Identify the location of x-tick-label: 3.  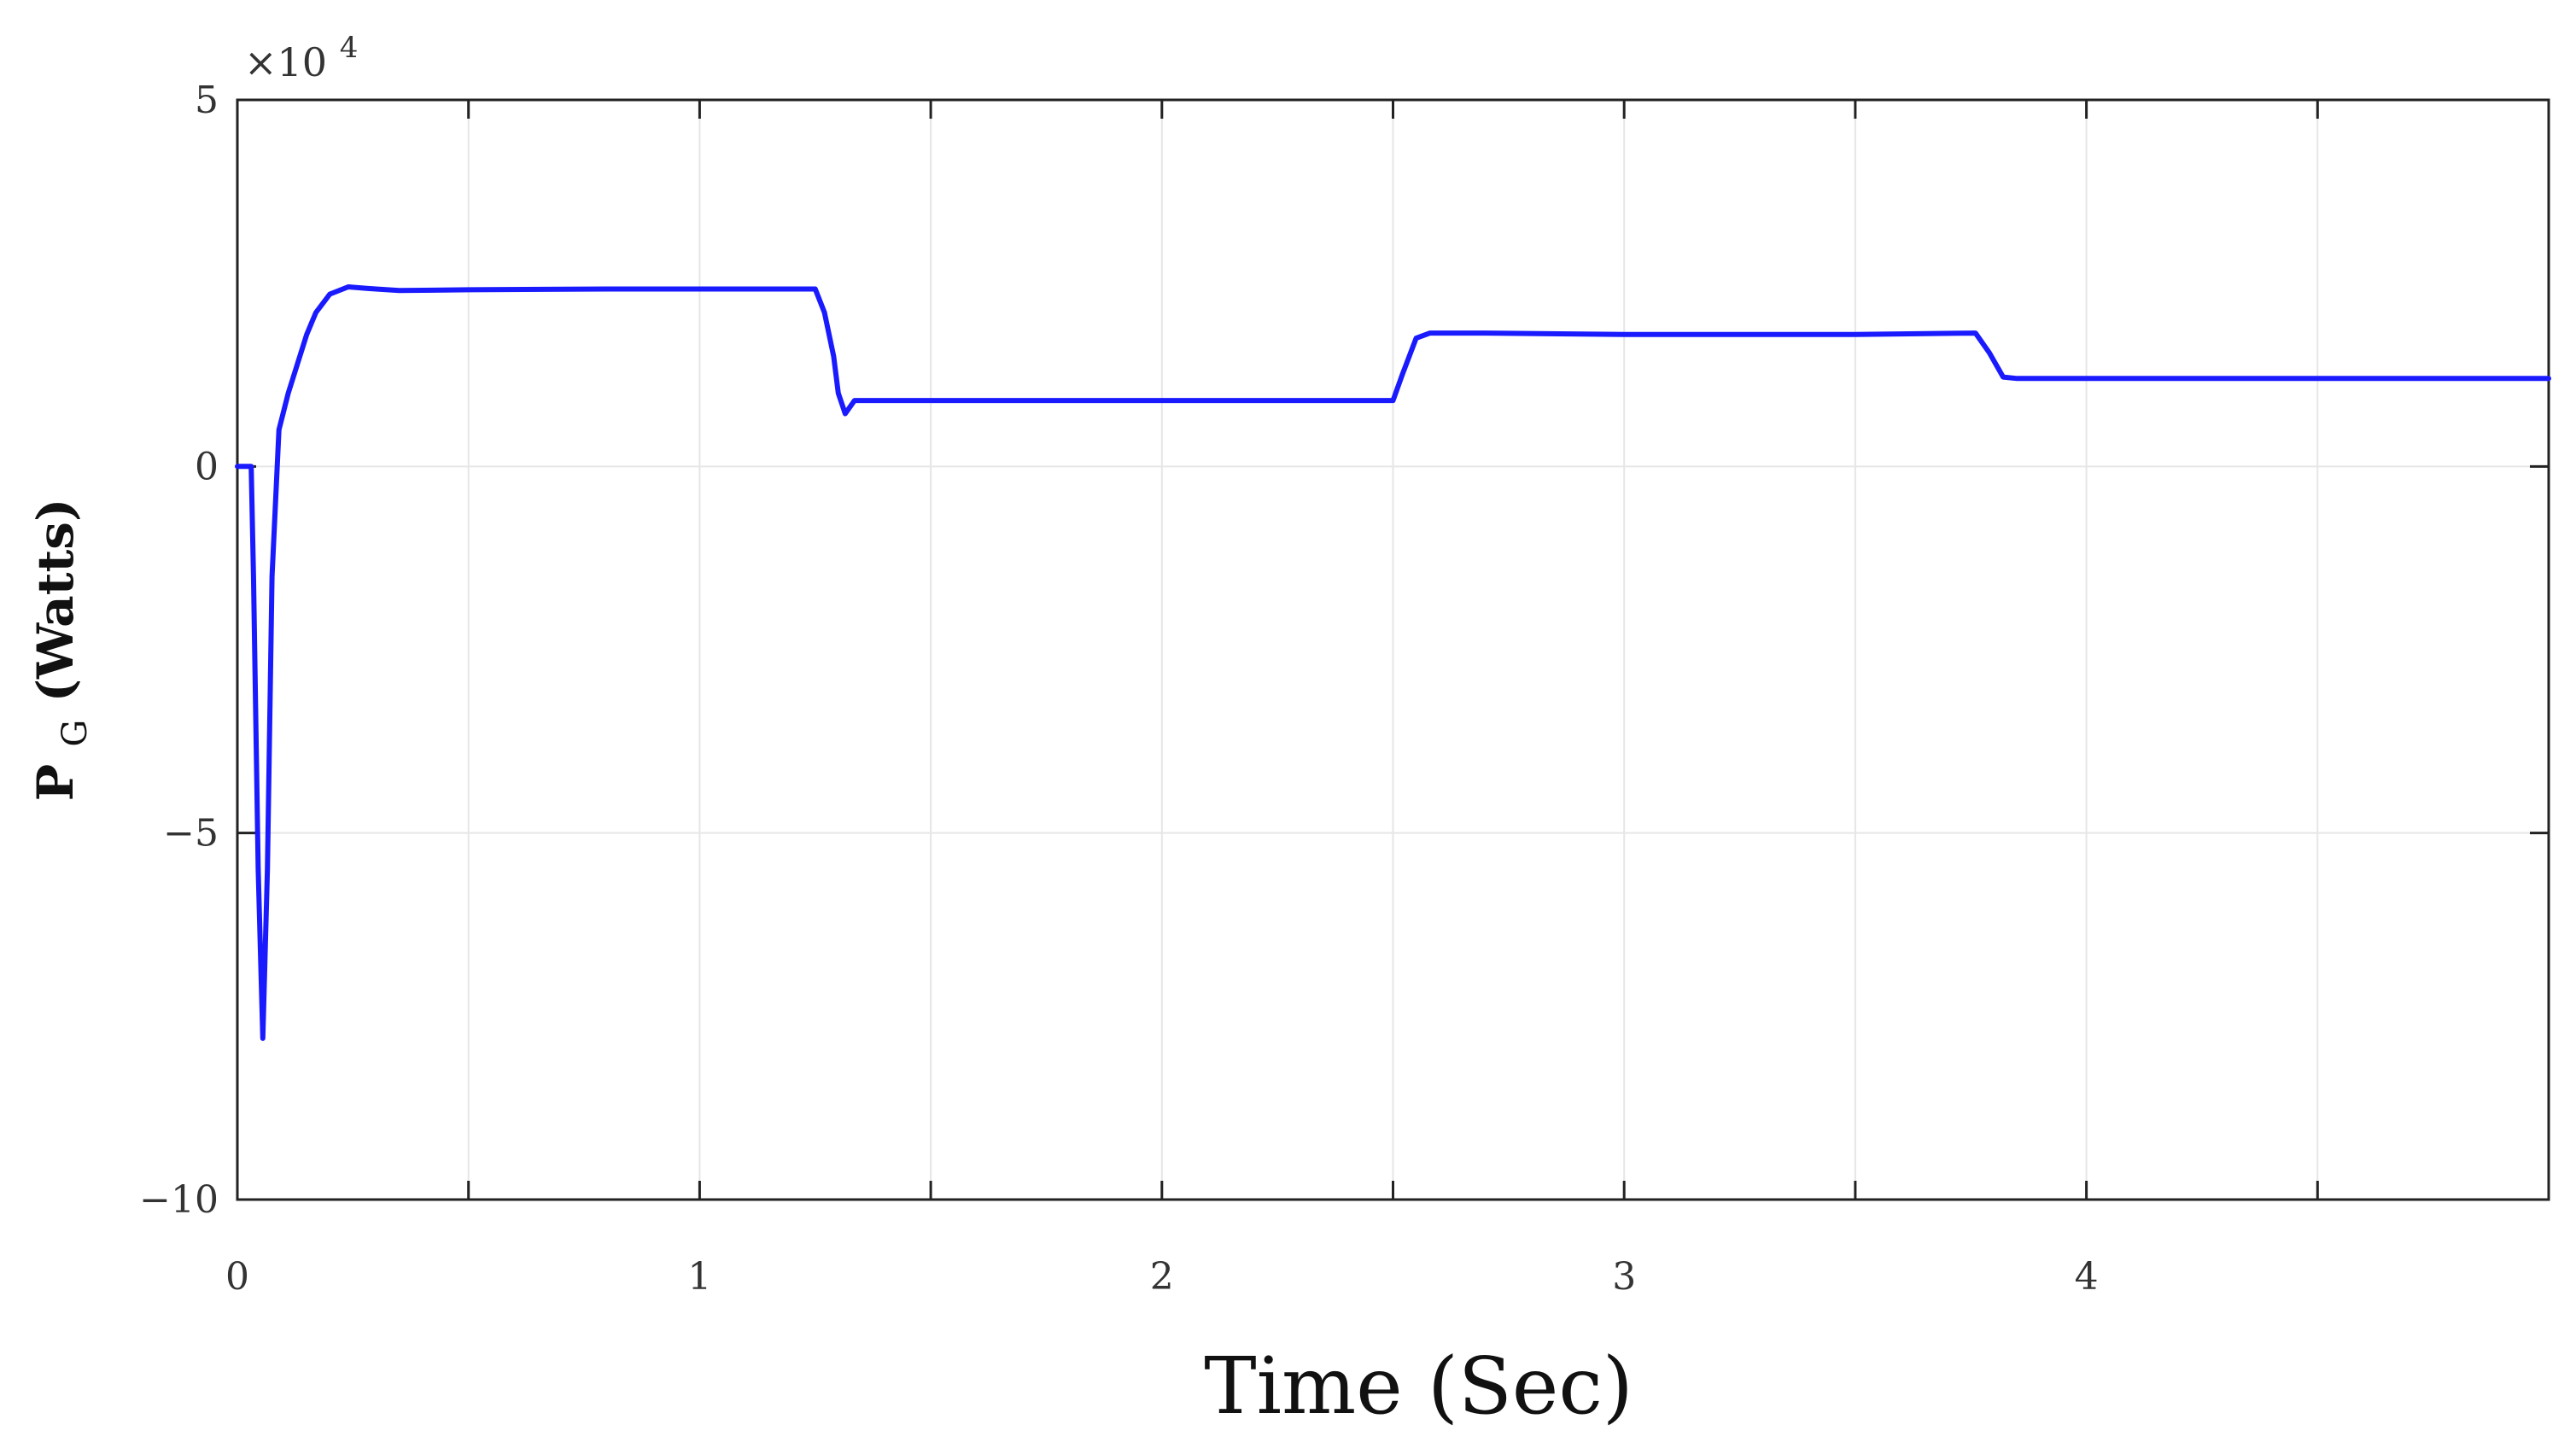
(1624, 1277).